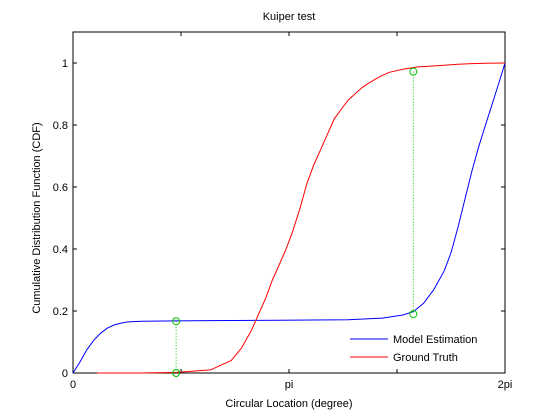  I want to click on legend-label: Ground Truth, so click(425, 358).